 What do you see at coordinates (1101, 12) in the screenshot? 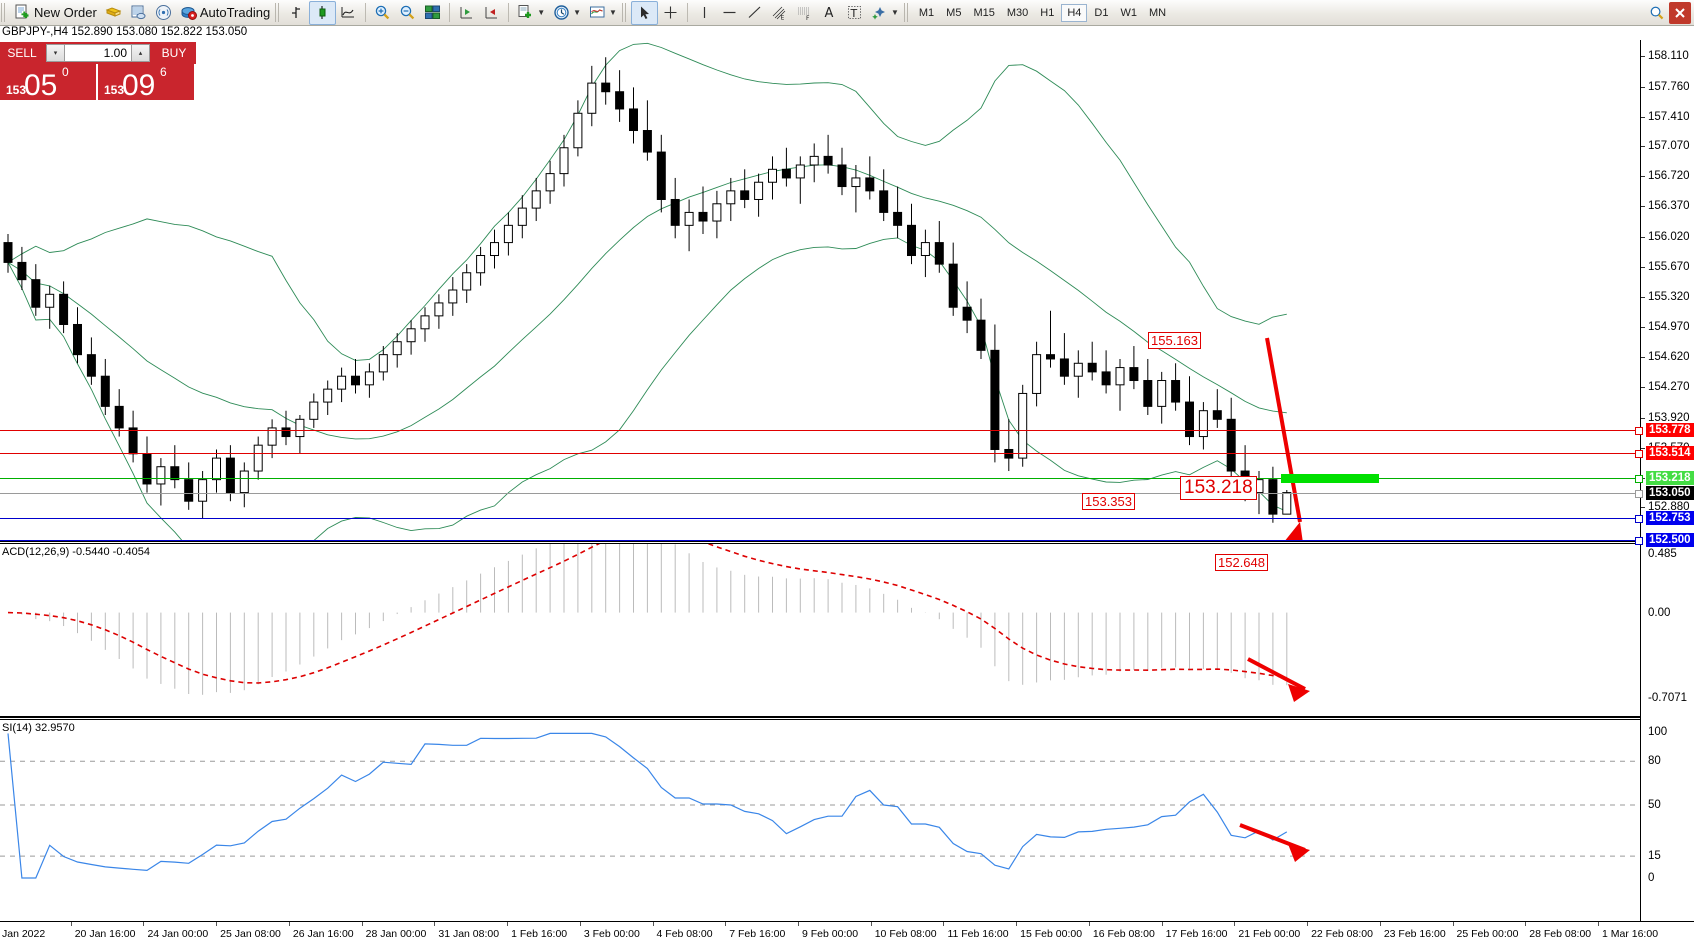
I see `timeframe-d1: D1` at bounding box center [1101, 12].